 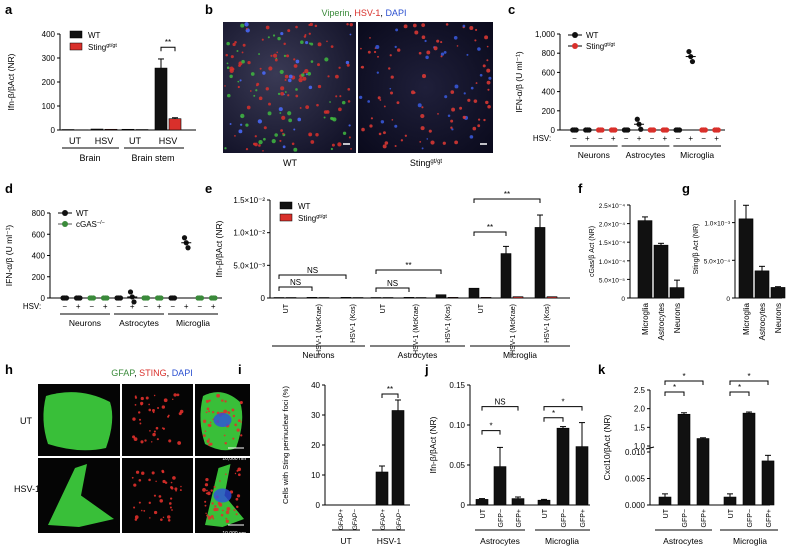 What do you see at coordinates (635, 479) in the screenshot?
I see `y-tick-label: 0.005` at bounding box center [635, 479].